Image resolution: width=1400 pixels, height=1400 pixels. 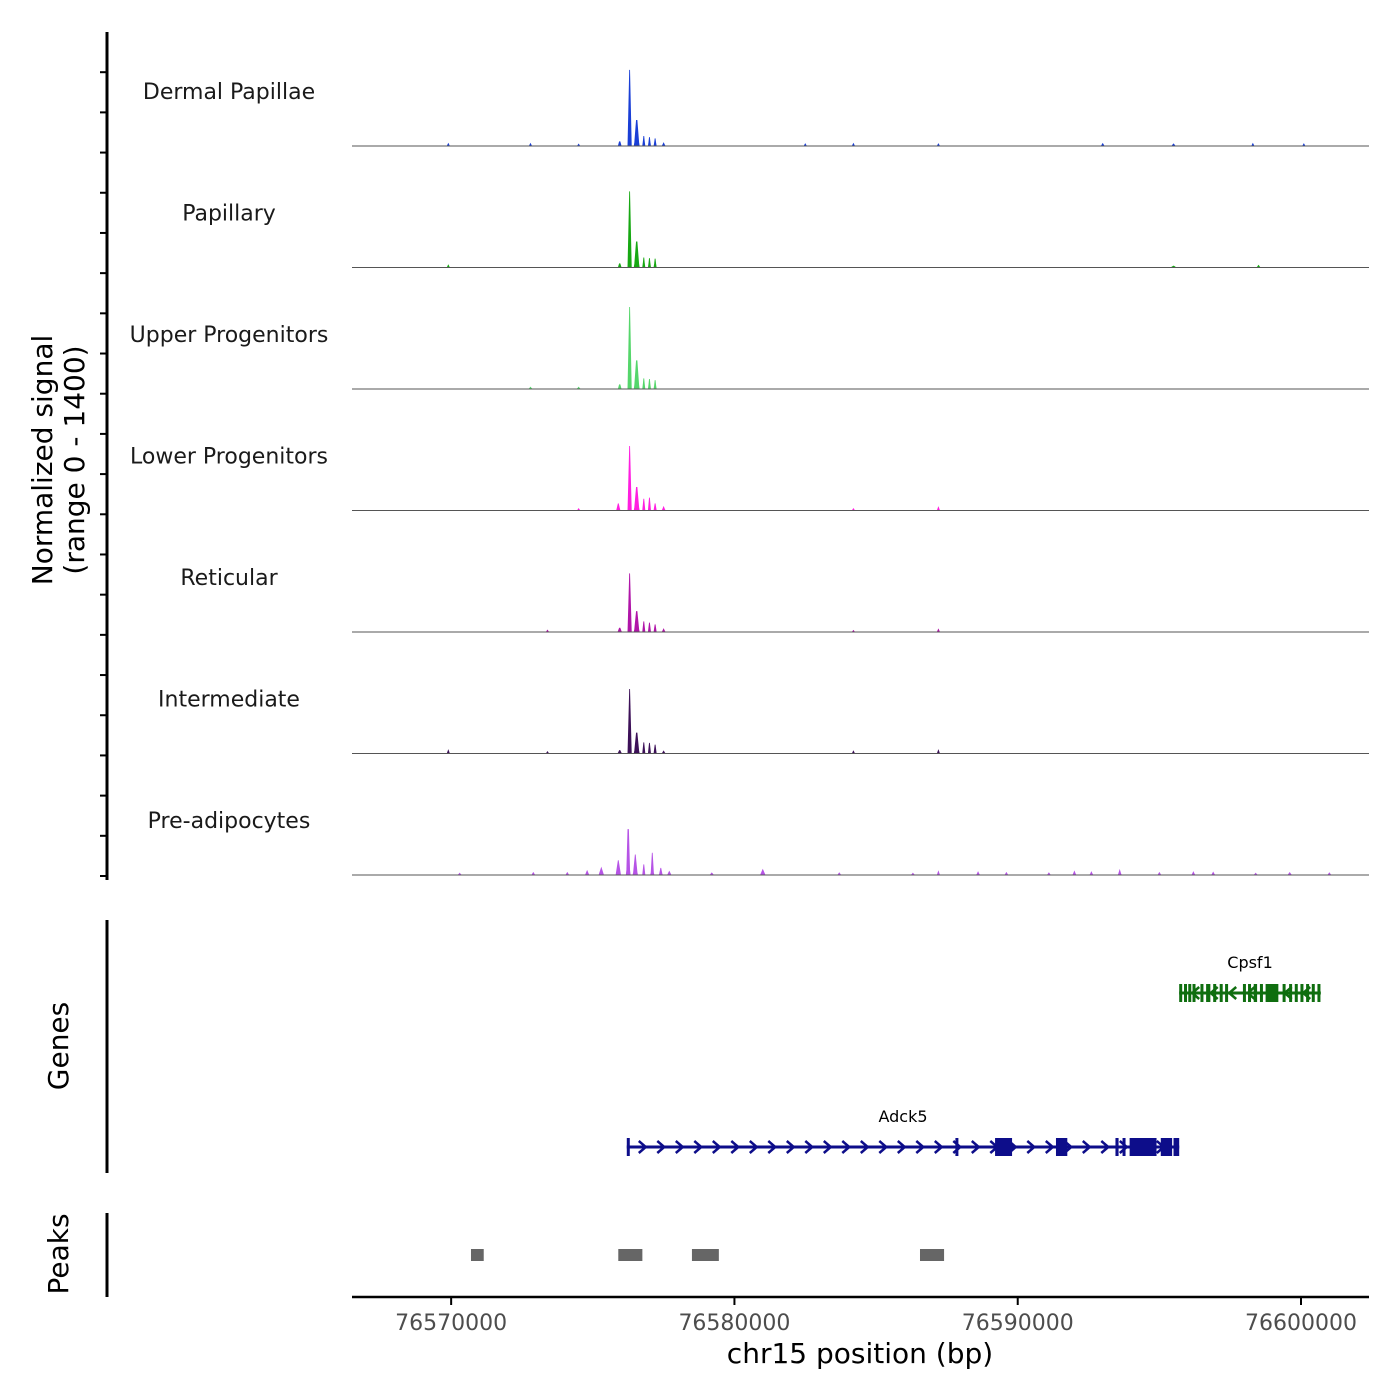 I want to click on track-label: Pre-adipocytes, so click(x=229, y=821).